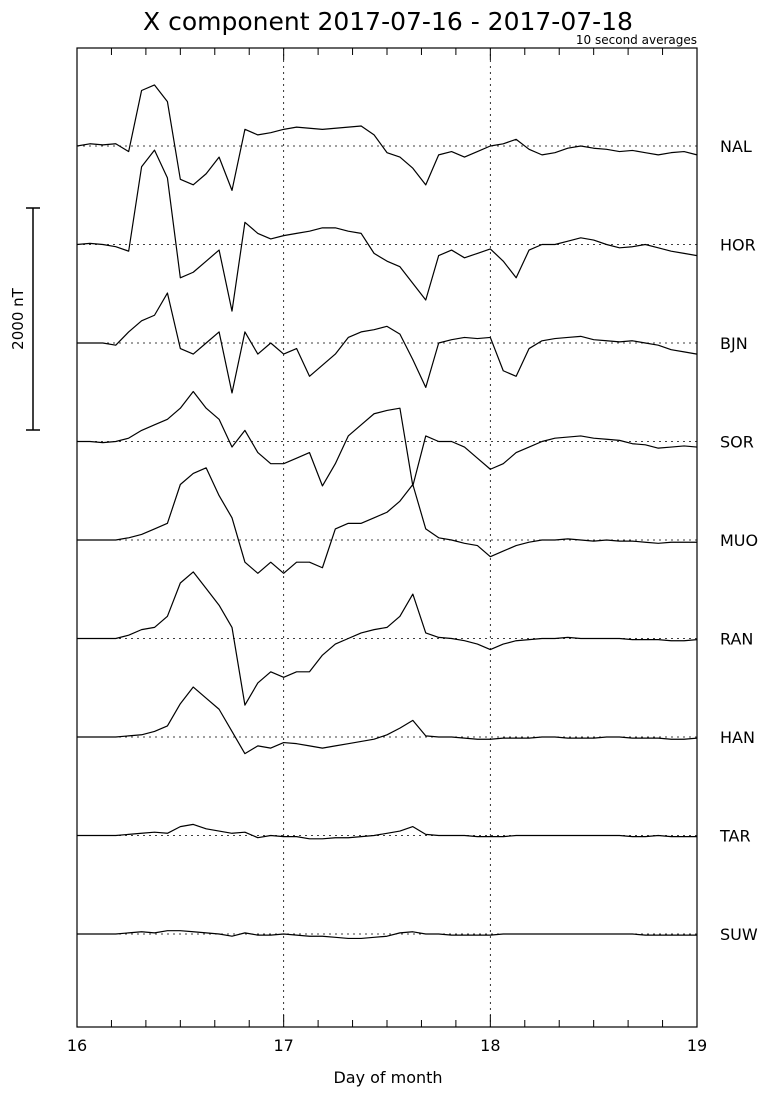  What do you see at coordinates (697, 1045) in the screenshot?
I see `x-tick-label: 19` at bounding box center [697, 1045].